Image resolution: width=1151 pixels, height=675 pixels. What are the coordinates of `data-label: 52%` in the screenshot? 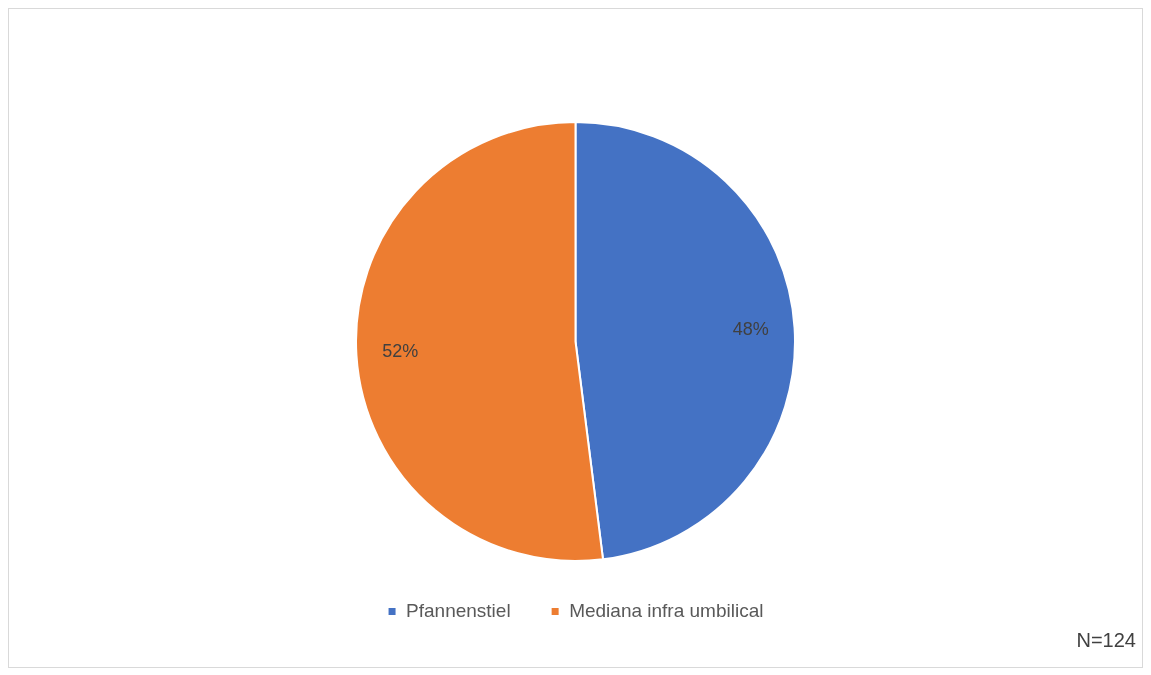 It's located at (400, 351).